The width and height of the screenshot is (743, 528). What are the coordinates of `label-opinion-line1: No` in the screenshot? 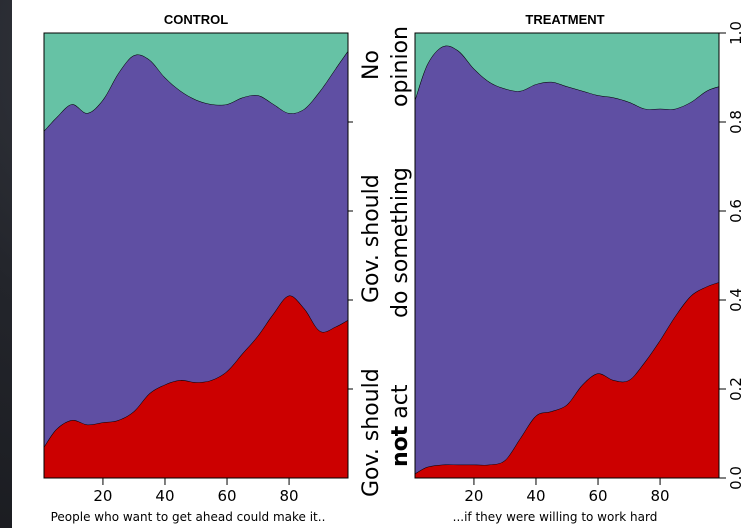 It's located at (371, 65).